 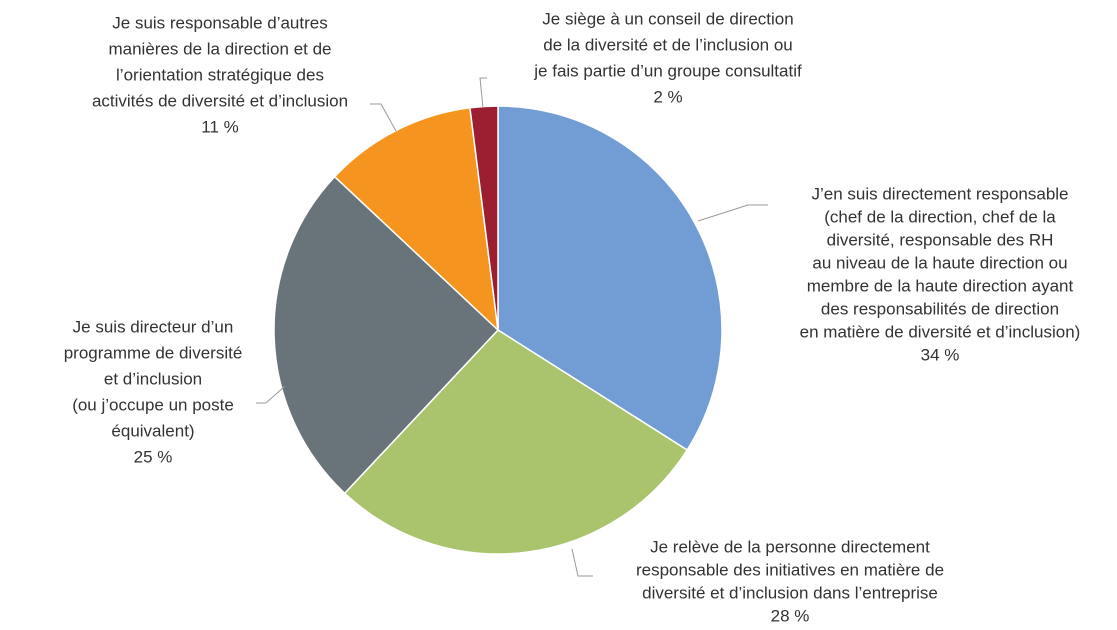 What do you see at coordinates (153, 456) in the screenshot?
I see `value-label: 25 %` at bounding box center [153, 456].